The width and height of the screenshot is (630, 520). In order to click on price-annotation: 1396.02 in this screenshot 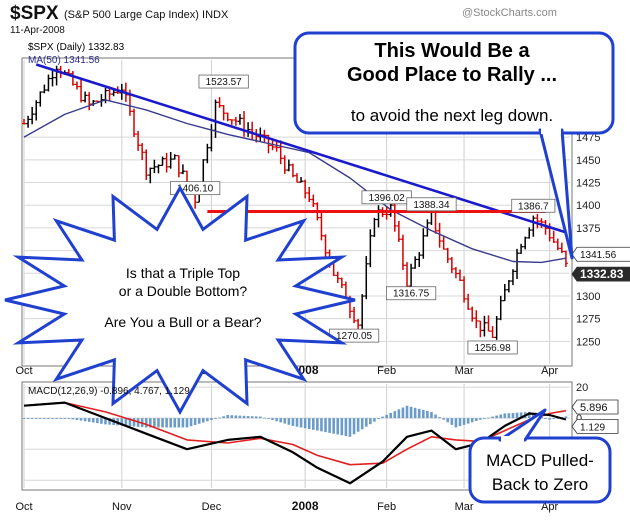, I will do `click(387, 198)`.